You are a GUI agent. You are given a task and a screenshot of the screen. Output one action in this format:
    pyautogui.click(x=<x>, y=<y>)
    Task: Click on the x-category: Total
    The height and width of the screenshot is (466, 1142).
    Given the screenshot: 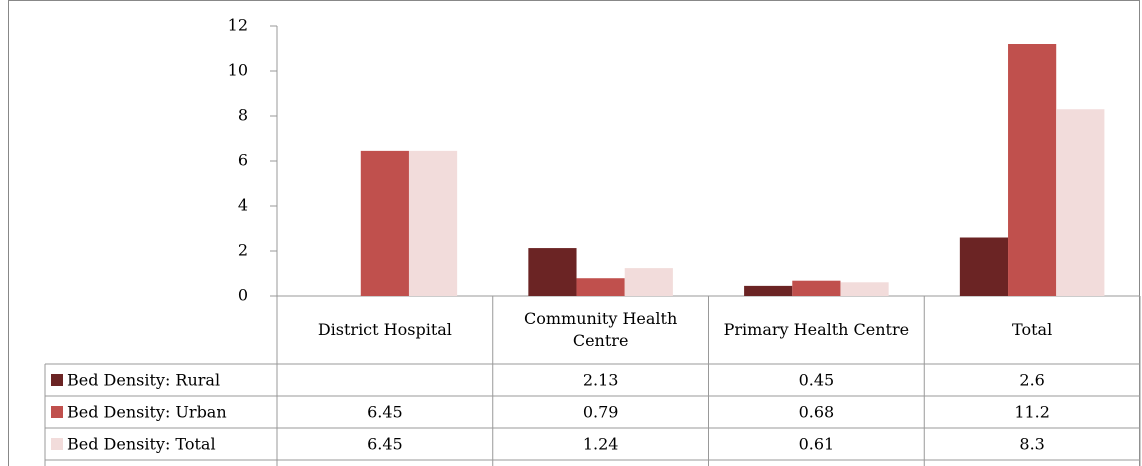 What is the action you would take?
    pyautogui.click(x=1032, y=329)
    